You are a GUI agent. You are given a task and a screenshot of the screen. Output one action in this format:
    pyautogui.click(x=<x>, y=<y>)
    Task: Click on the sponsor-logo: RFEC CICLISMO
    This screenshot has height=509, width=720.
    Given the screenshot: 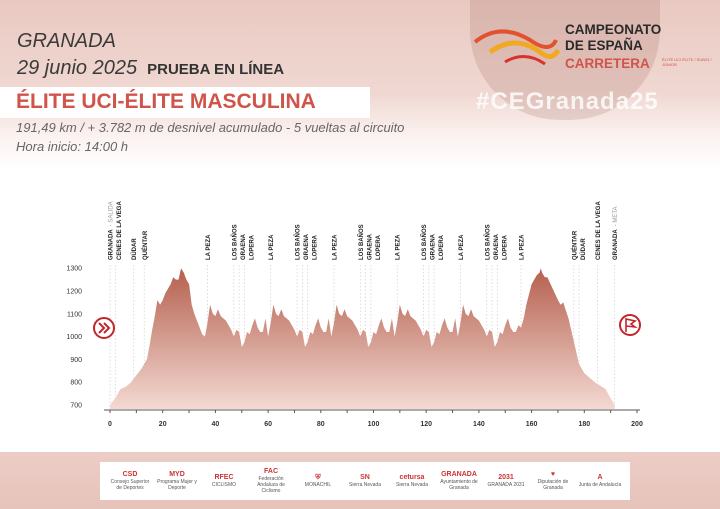 What is the action you would take?
    pyautogui.click(x=224, y=480)
    